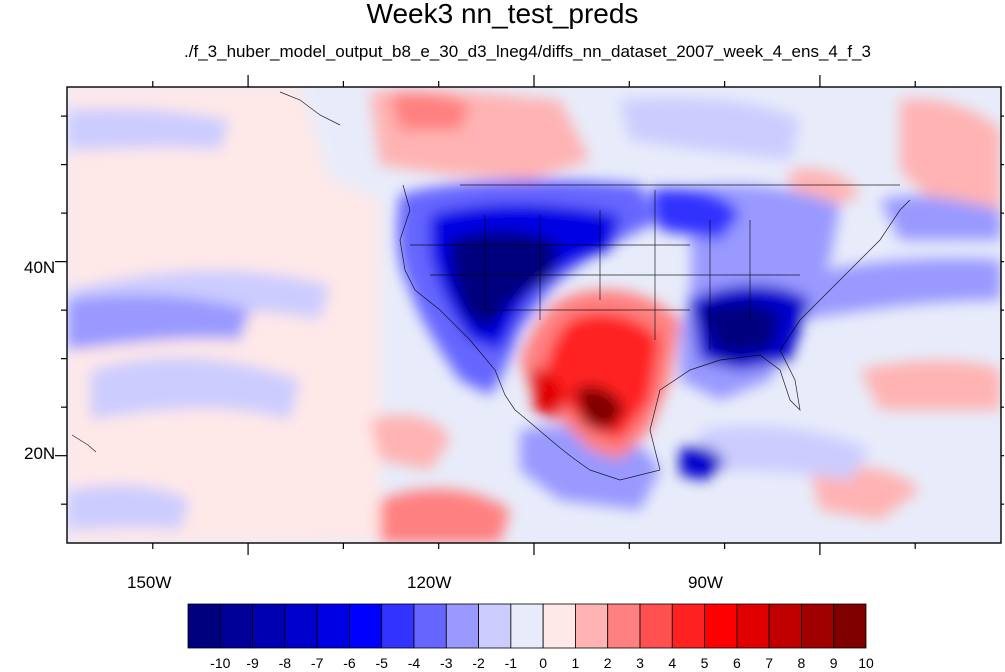 This screenshot has width=1005, height=672. Describe the element at coordinates (543, 663) in the screenshot. I see `colorbar-label: 0` at that location.